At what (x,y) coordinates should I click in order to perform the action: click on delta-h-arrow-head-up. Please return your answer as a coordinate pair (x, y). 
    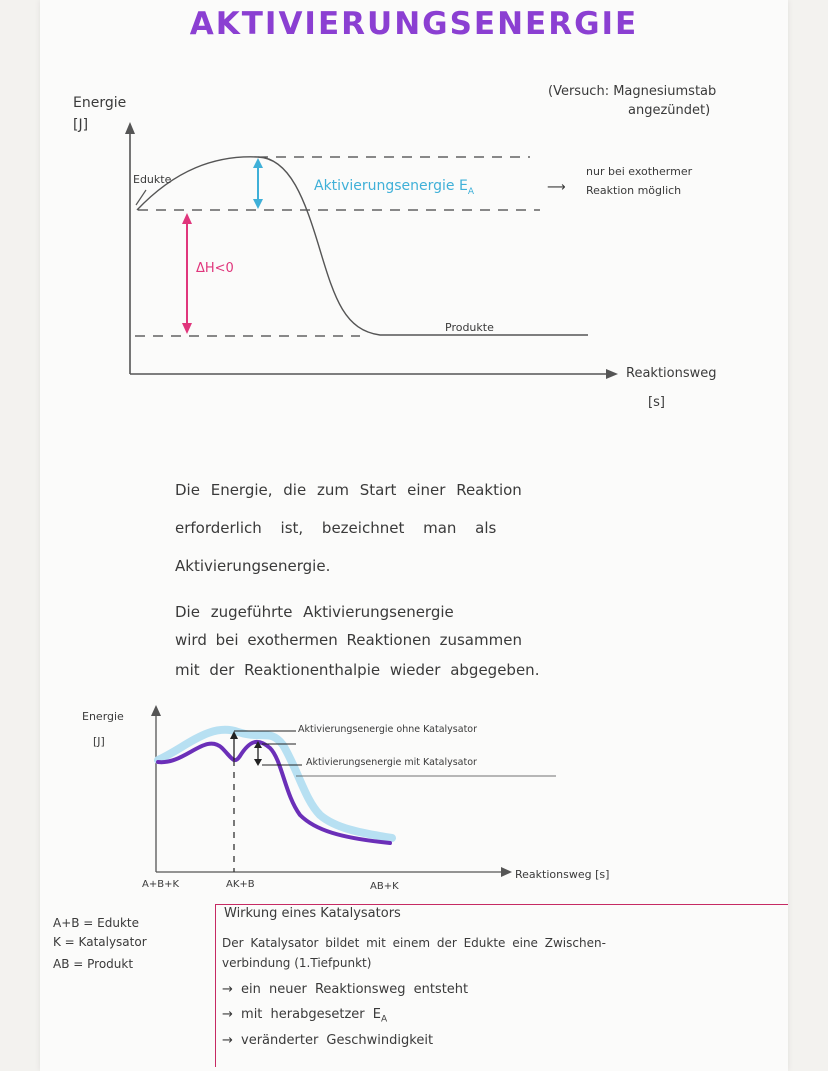
    Looking at the image, I should click on (187, 218).